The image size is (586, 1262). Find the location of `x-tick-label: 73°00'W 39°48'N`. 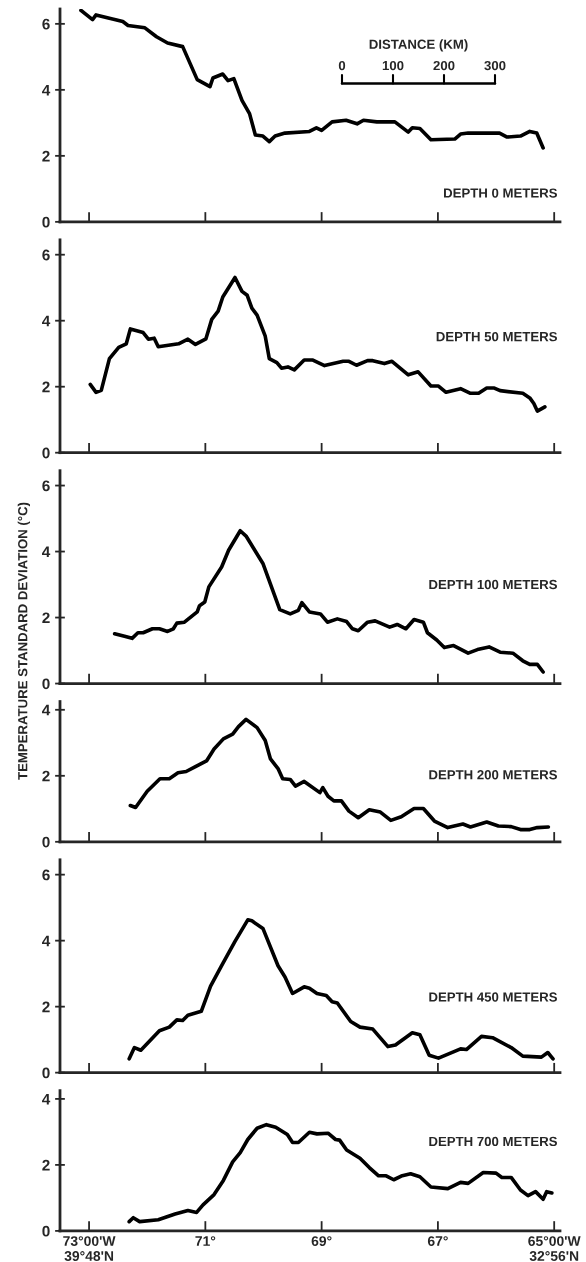

x-tick-label: 73°00'W 39°48'N is located at coordinates (89, 1248).